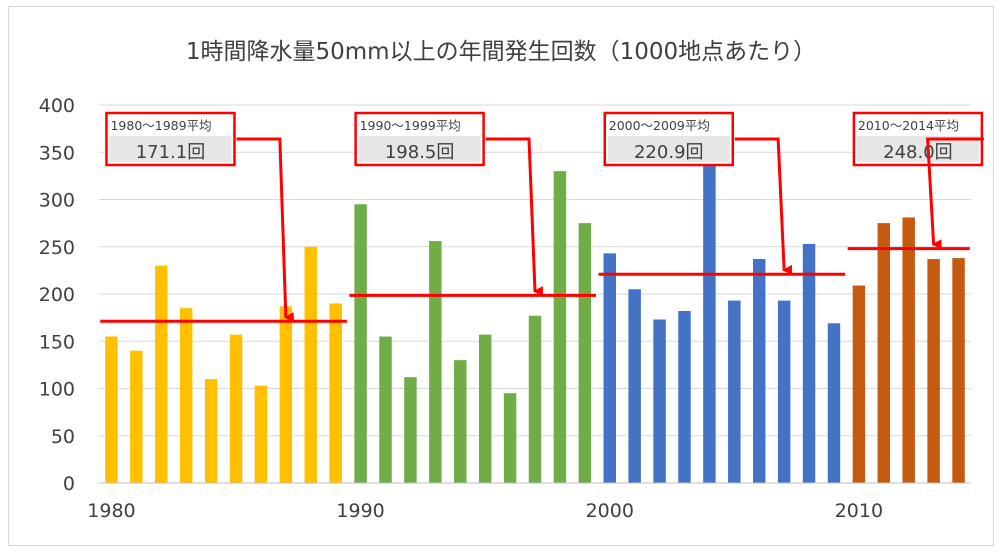 This screenshot has height=552, width=1002. Describe the element at coordinates (57, 201) in the screenshot. I see `y-tick-label: 300` at that location.